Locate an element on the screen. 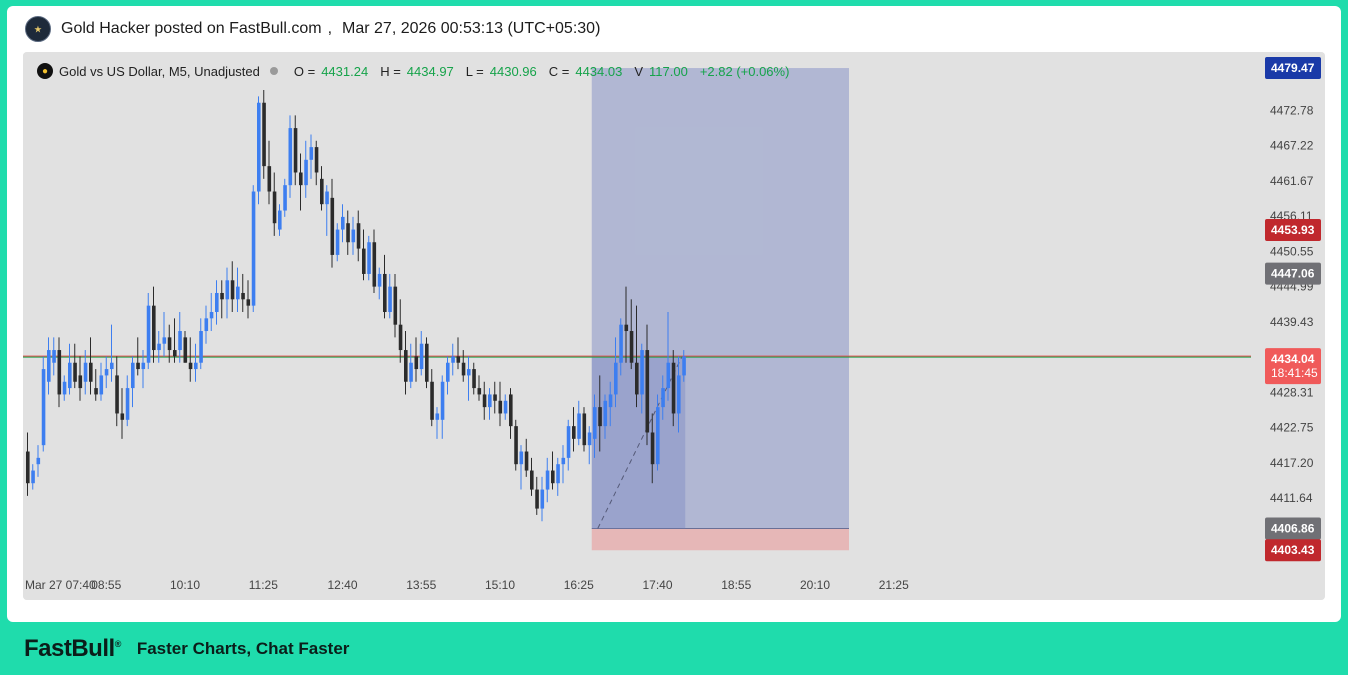 The height and width of the screenshot is (675, 1348). current-price-tag-countdown: 18:41:45 is located at coordinates (1294, 373).